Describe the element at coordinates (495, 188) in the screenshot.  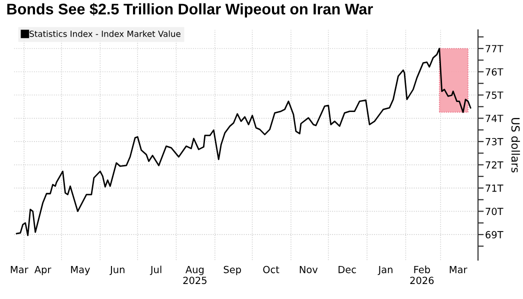
I see `y-tick-label: 71T` at that location.